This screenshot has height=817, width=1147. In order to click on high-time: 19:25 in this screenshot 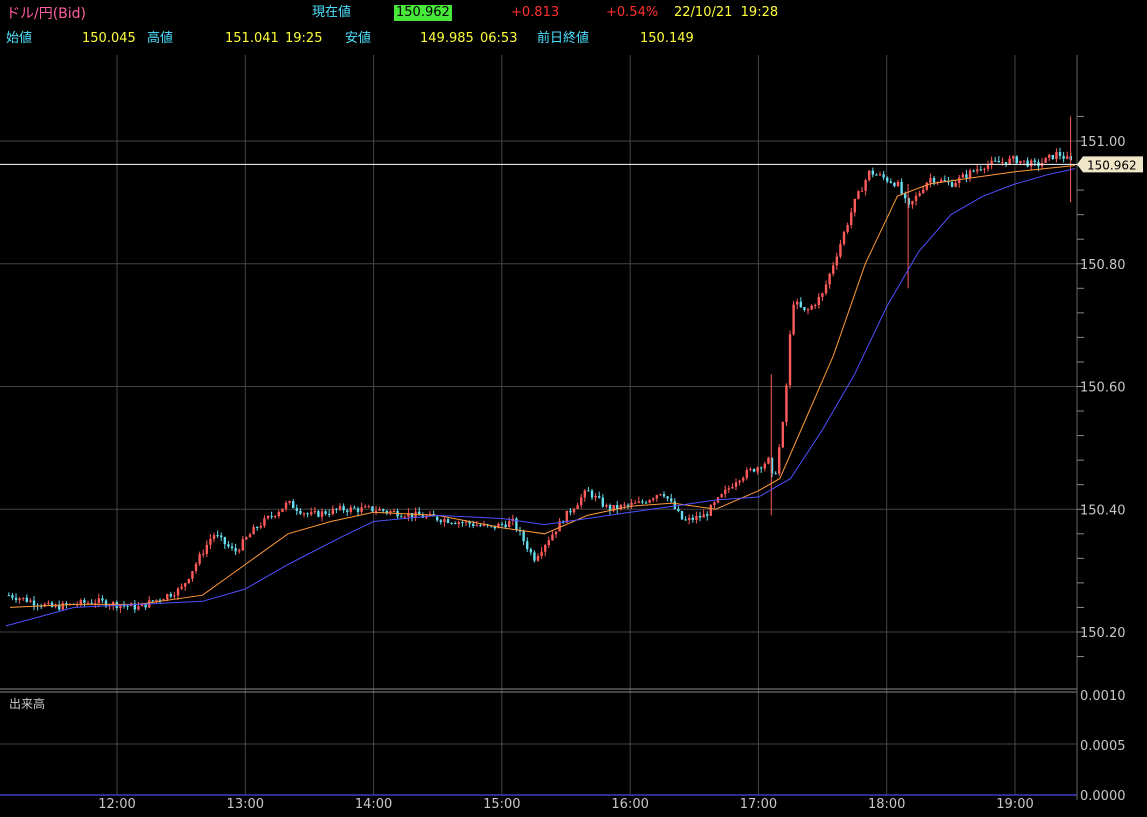, I will do `click(304, 38)`.